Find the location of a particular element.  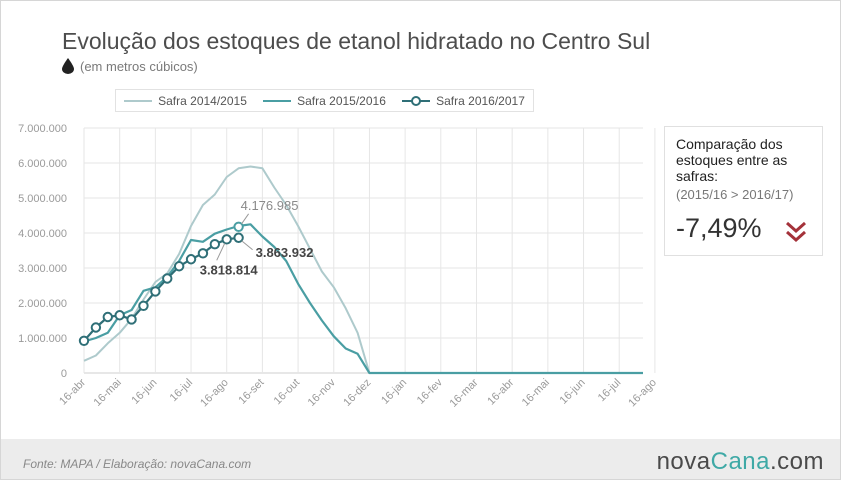

legend-label: Safra 2015/2016 is located at coordinates (341, 100).